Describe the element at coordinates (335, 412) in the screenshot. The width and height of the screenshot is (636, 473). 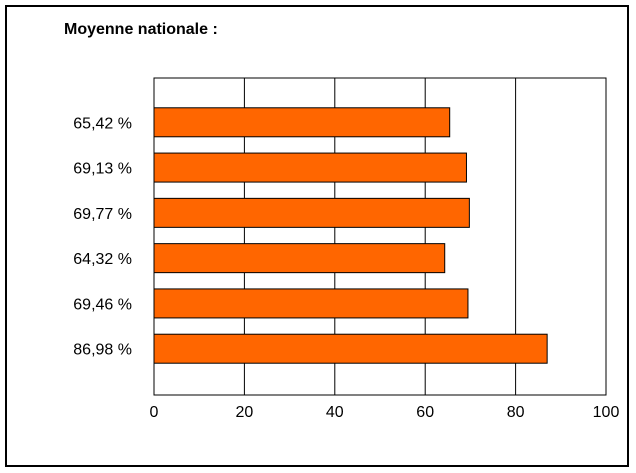
I see `x-tick-label: 40` at that location.